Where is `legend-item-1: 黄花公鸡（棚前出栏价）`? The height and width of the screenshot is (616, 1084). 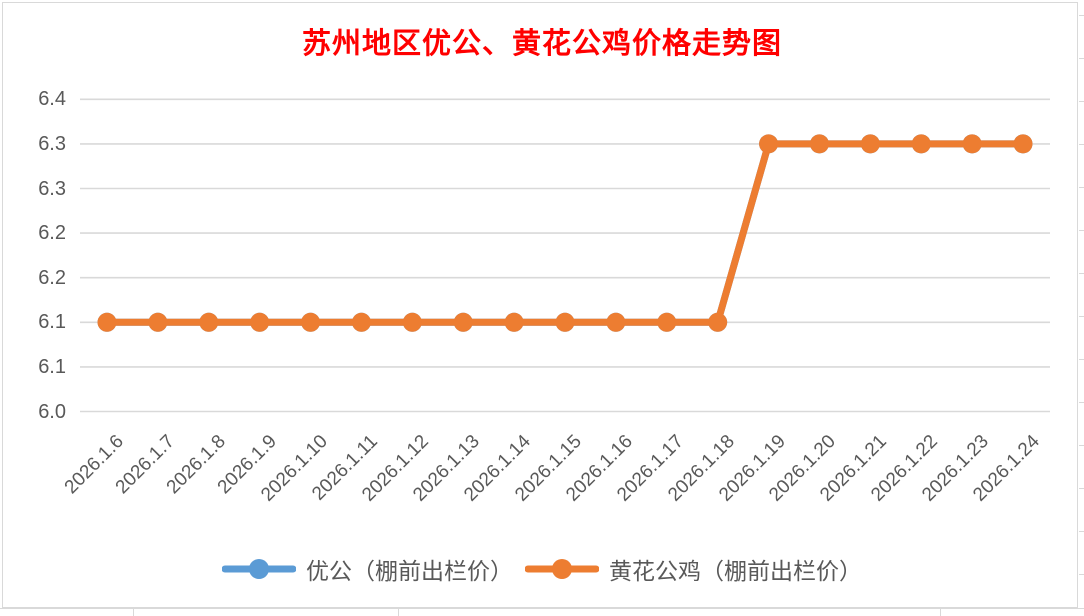
legend-item-1: 黄花公鸡（棚前出栏价） is located at coordinates (693, 569).